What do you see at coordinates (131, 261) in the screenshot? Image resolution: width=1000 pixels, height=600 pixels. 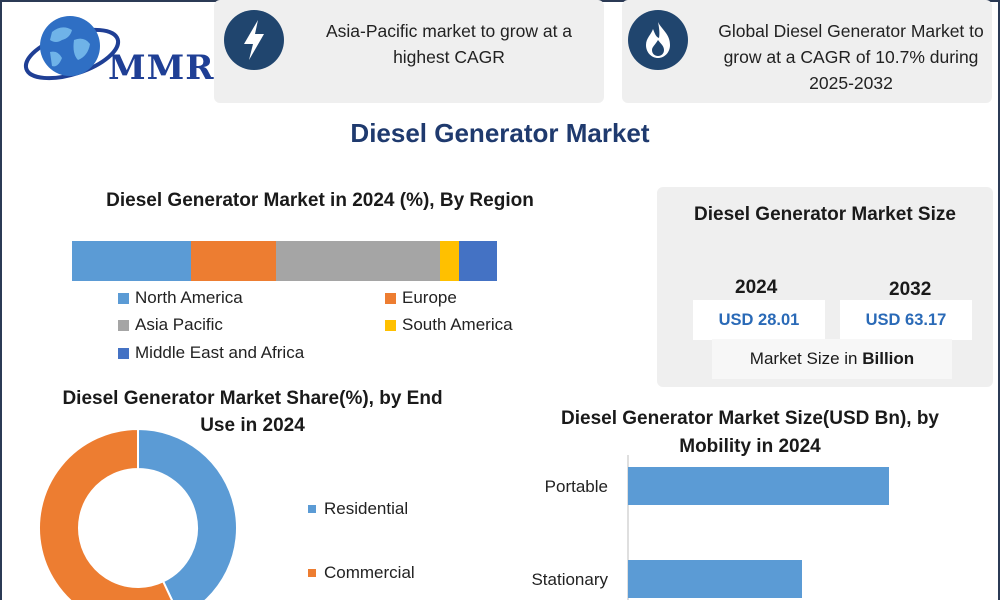 I see `region-bar-segment-north-america` at bounding box center [131, 261].